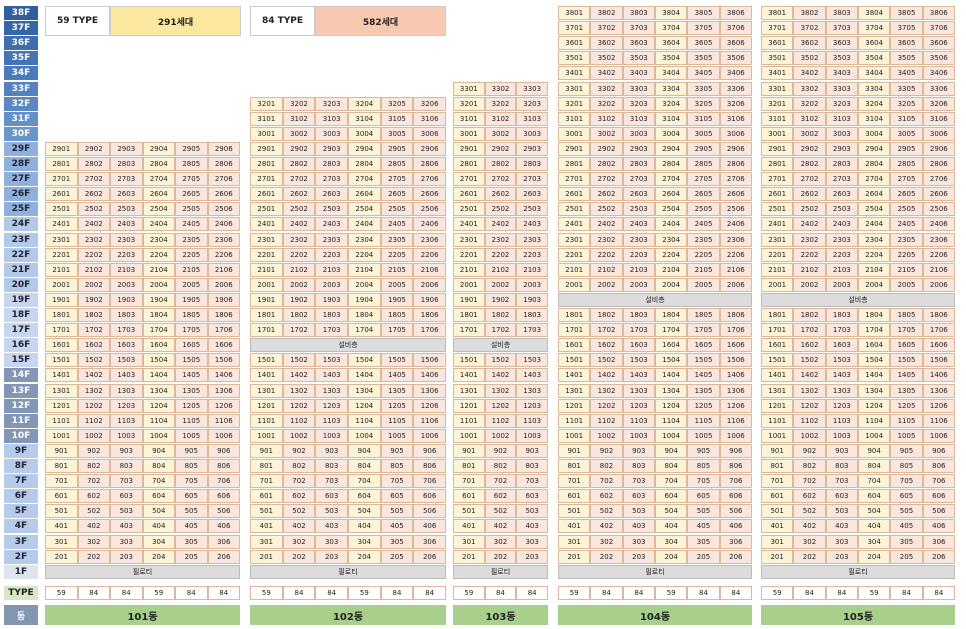 The width and height of the screenshot is (966, 629). Describe the element at coordinates (671, 224) in the screenshot. I see `unit-cell: 2404` at that location.